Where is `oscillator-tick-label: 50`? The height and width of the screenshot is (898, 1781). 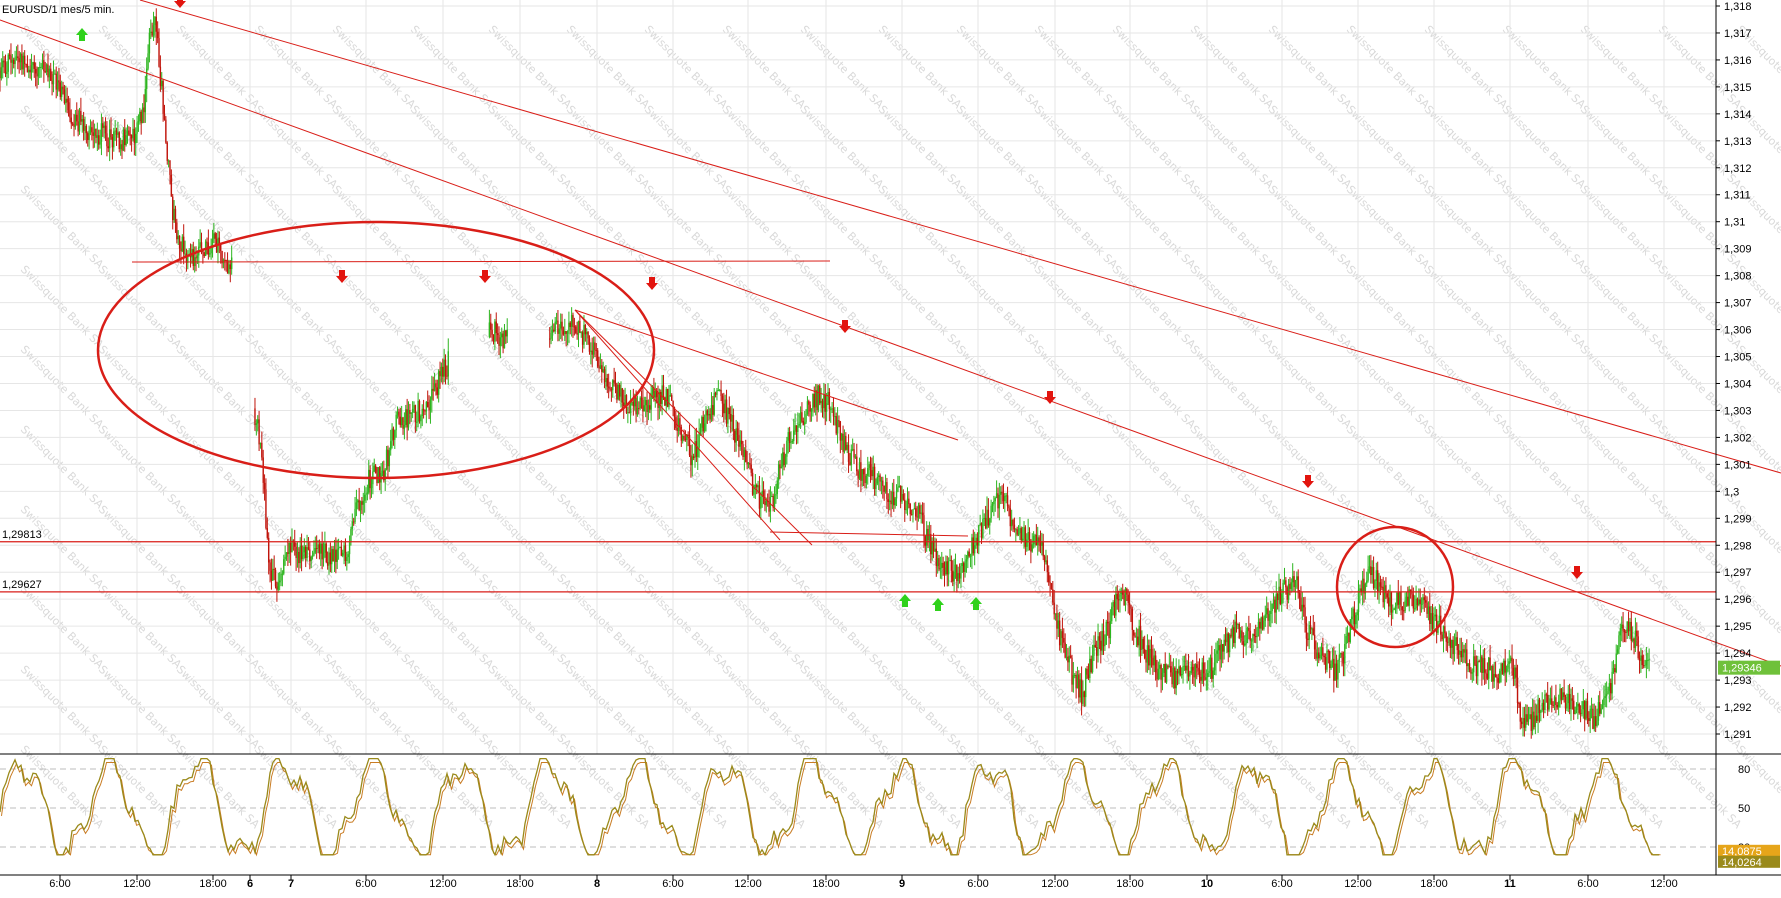
oscillator-tick-label: 50 is located at coordinates (1744, 809).